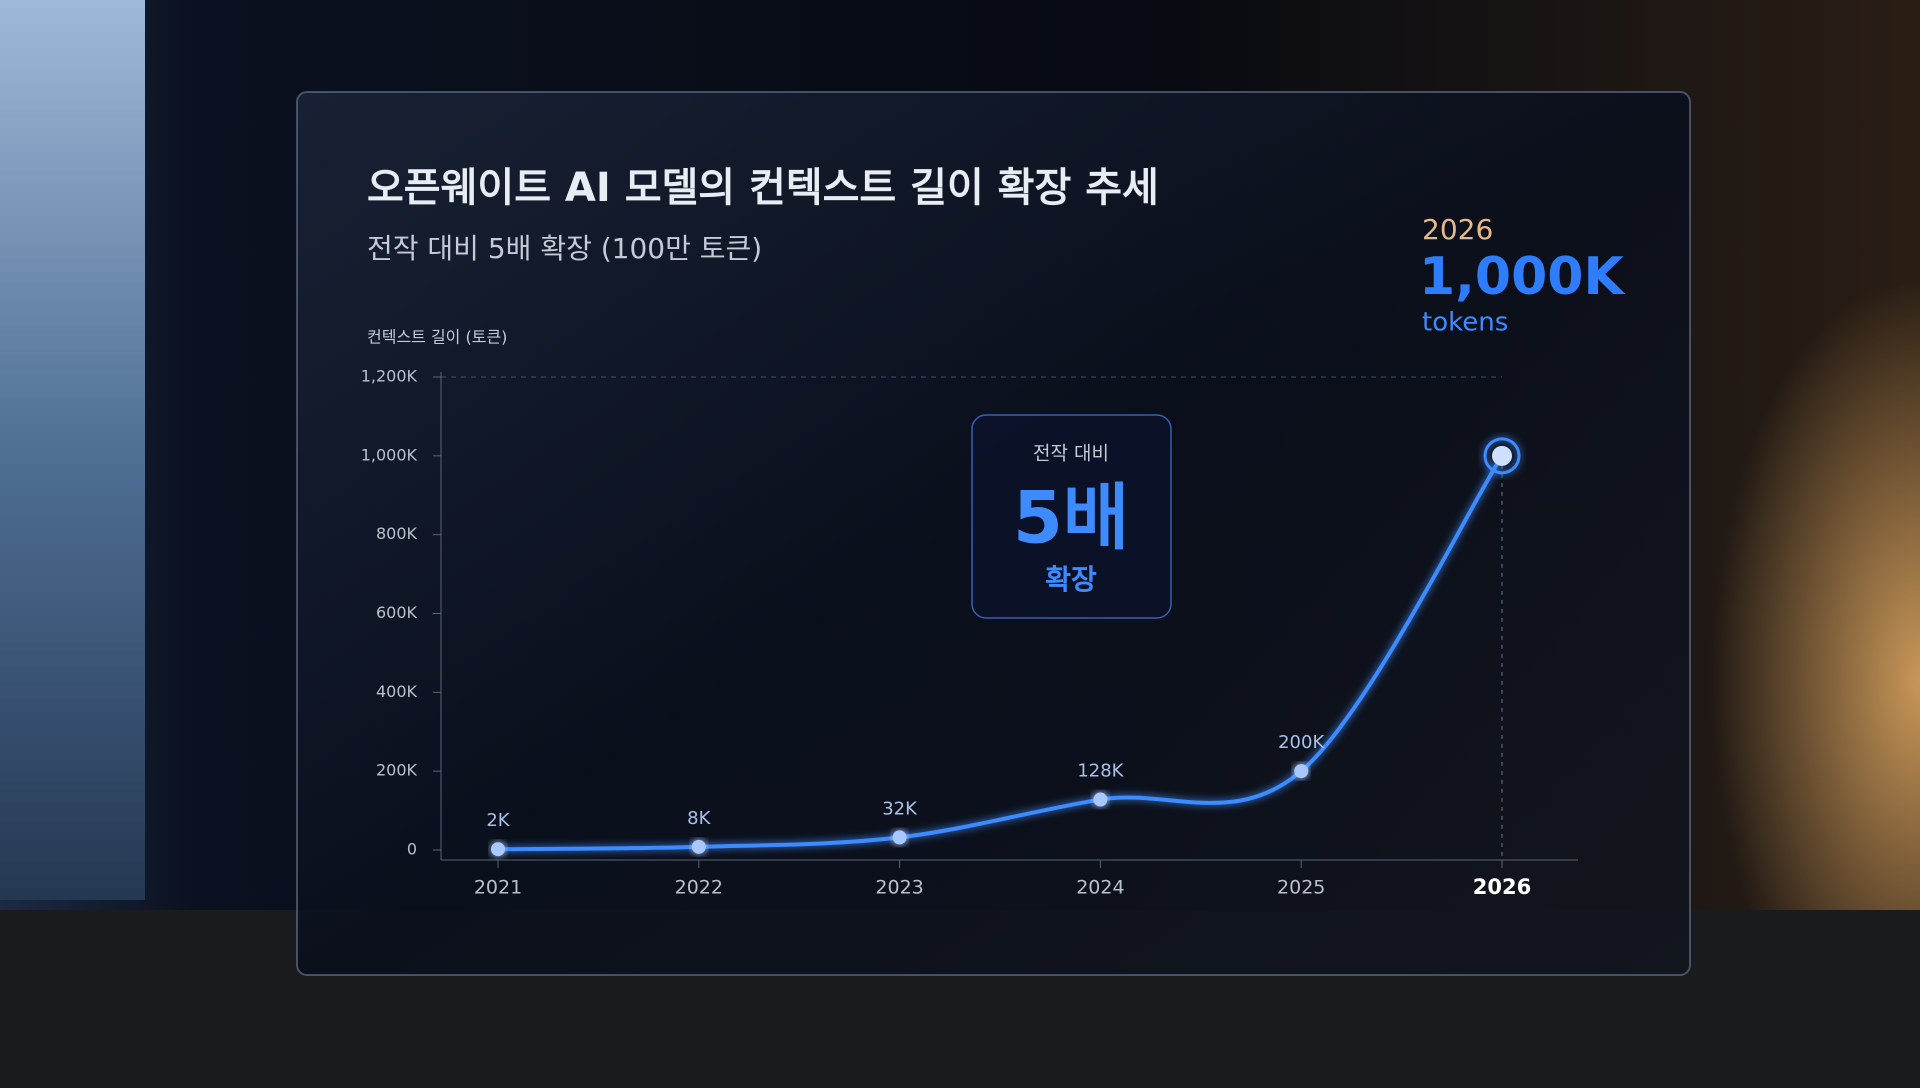 This screenshot has height=1088, width=1920. What do you see at coordinates (1100, 888) in the screenshot?
I see `x-tick-label: 2024` at bounding box center [1100, 888].